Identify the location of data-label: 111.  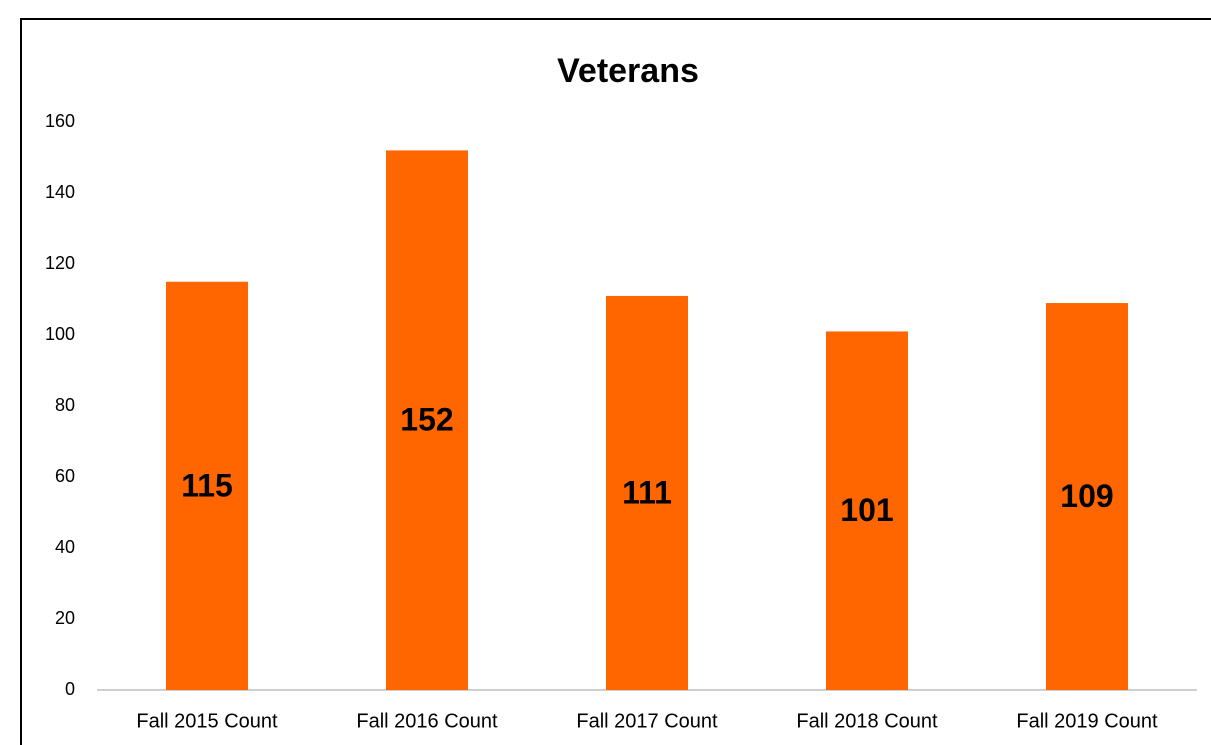
(647, 492).